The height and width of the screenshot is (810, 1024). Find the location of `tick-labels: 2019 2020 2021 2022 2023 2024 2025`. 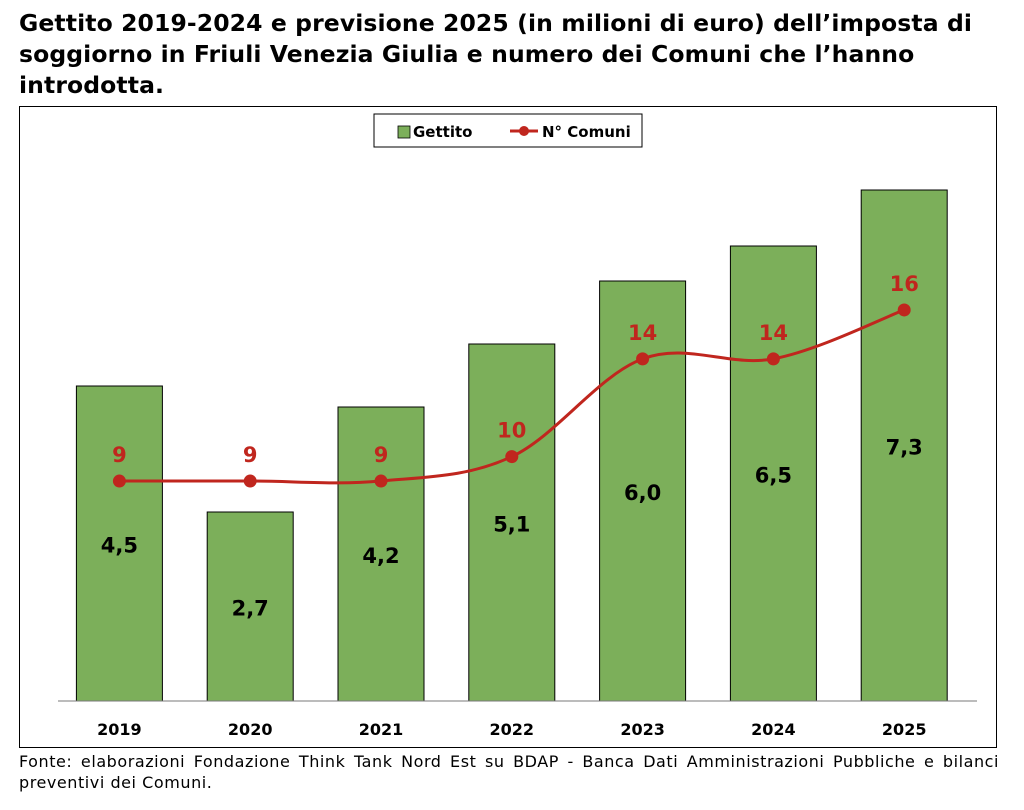

tick-labels: 2019 2020 2021 2022 2023 2024 2025 is located at coordinates (511, 729).